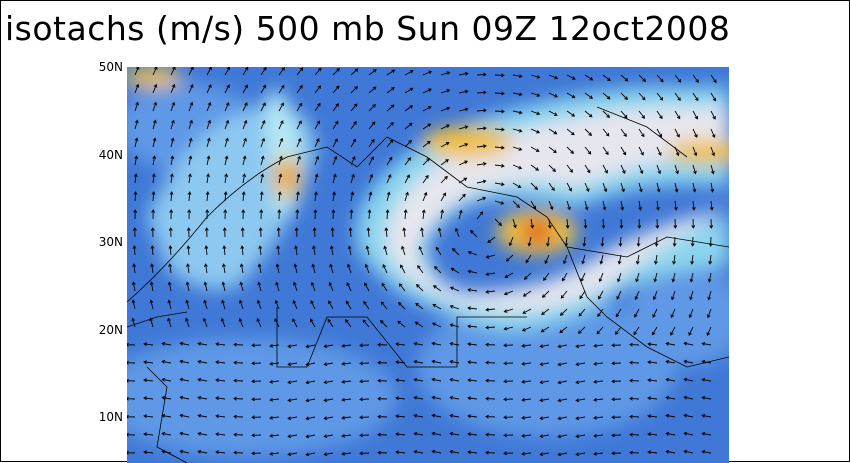 This screenshot has width=850, height=463. I want to click on lat-label: 50N, so click(110, 67).